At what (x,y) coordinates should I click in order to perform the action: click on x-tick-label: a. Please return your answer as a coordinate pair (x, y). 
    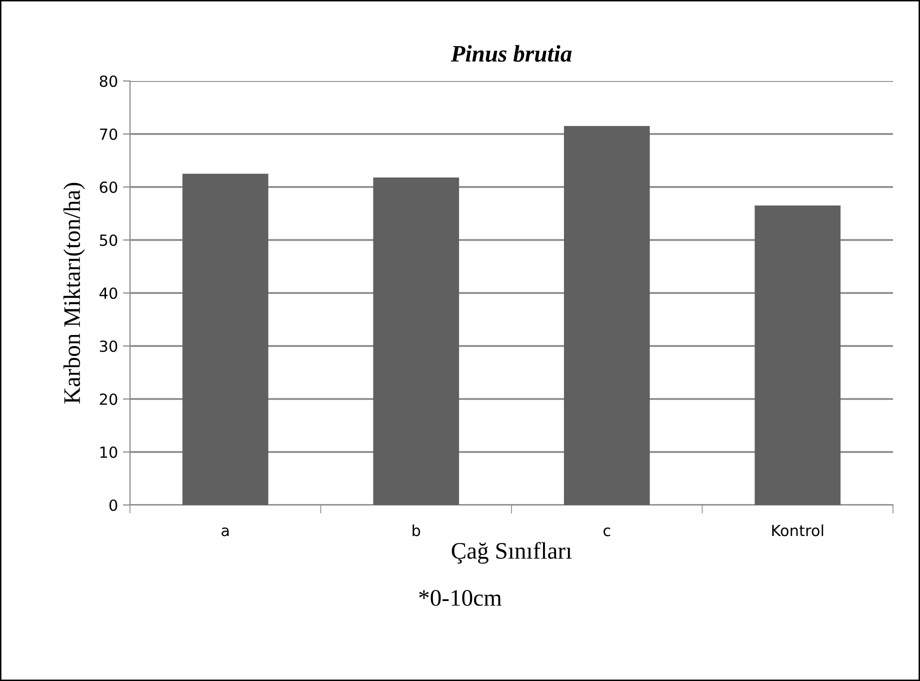
    Looking at the image, I should click on (225, 532).